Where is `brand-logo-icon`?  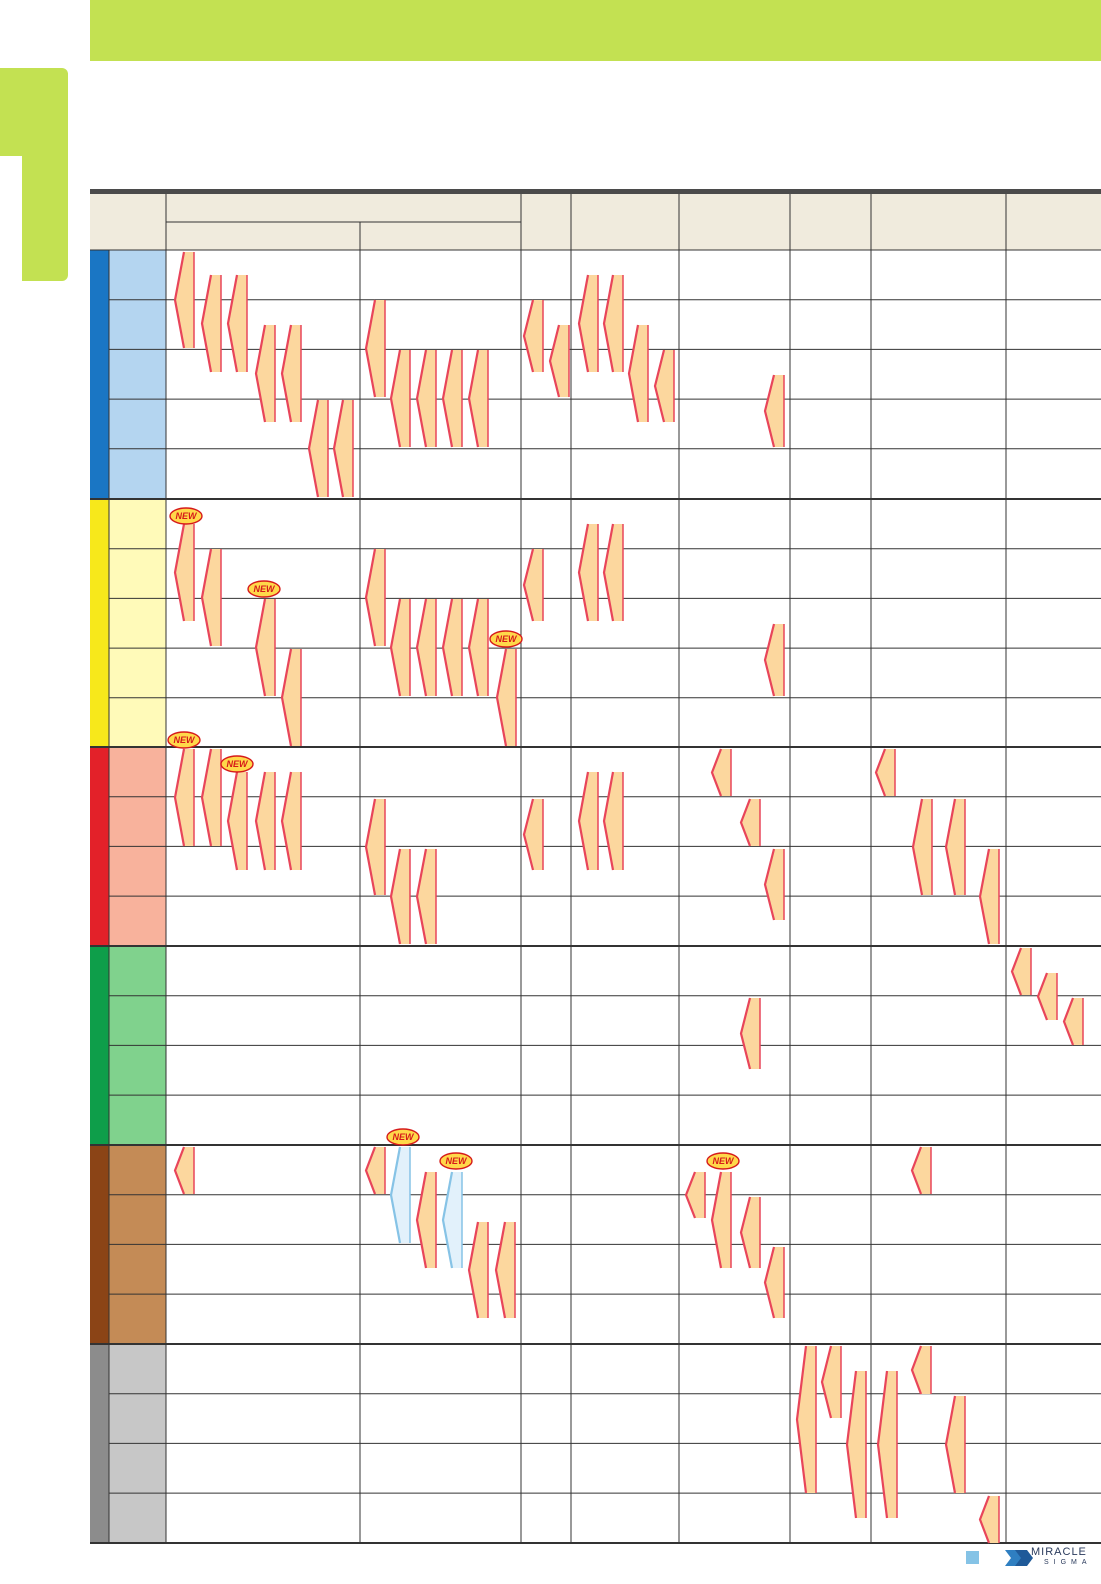 brand-logo-icon is located at coordinates (1019, 1558).